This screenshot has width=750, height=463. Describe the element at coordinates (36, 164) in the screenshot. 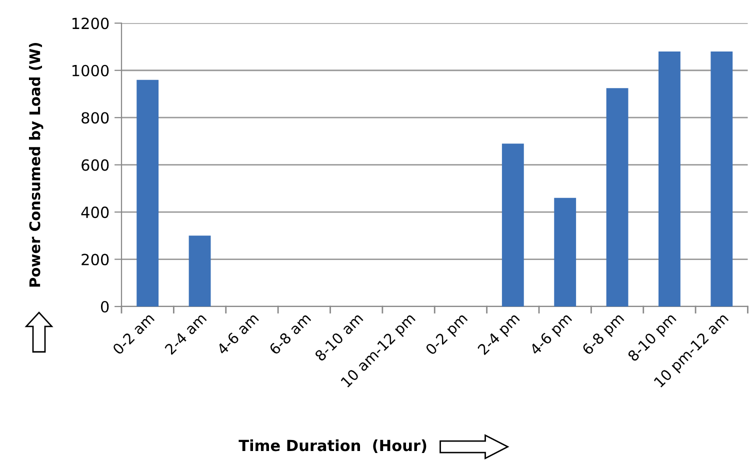

I see `y-axis-title: Power Consumed by Load (W)` at that location.